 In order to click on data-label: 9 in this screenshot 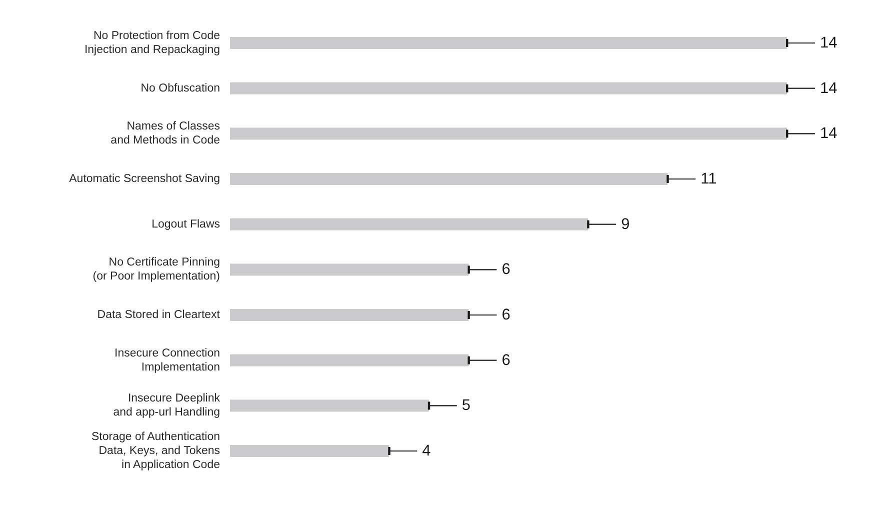, I will do `click(625, 224)`.